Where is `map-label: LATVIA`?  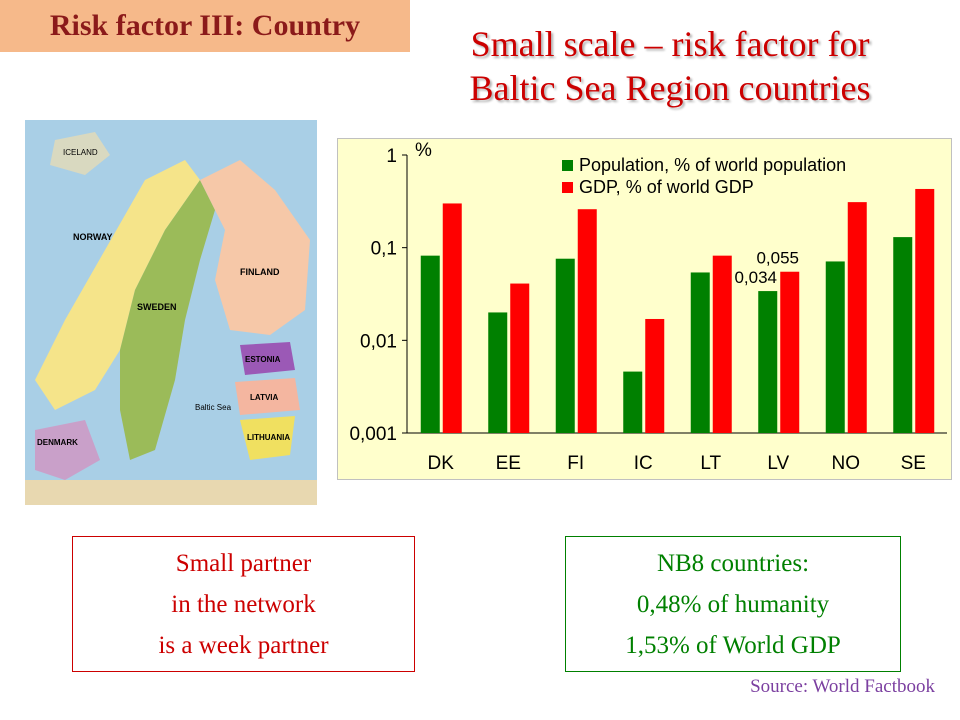 map-label: LATVIA is located at coordinates (264, 397).